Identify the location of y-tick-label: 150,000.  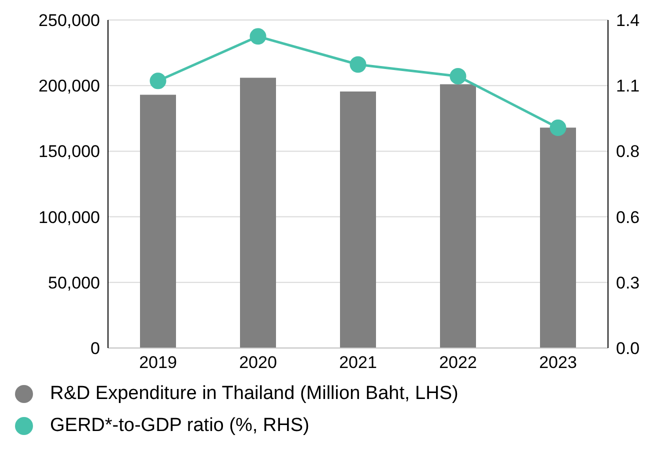
(69, 152).